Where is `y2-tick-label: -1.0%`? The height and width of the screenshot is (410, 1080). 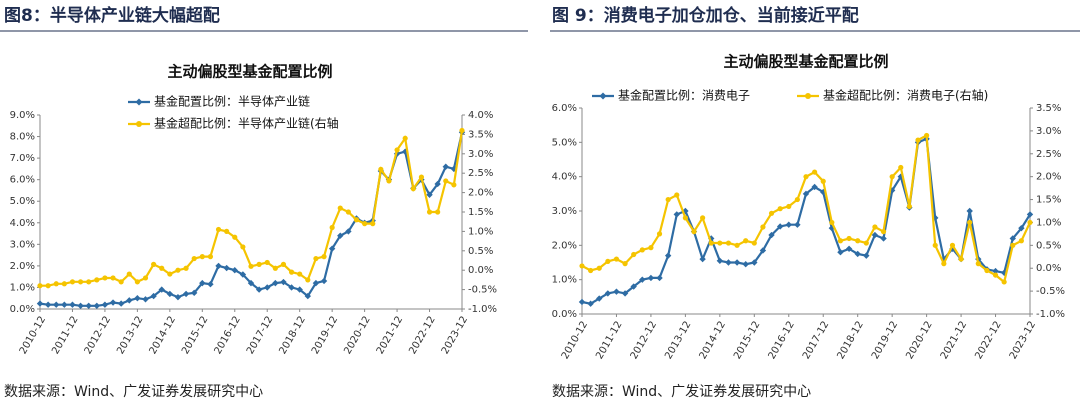 y2-tick-label: -1.0% is located at coordinates (482, 309).